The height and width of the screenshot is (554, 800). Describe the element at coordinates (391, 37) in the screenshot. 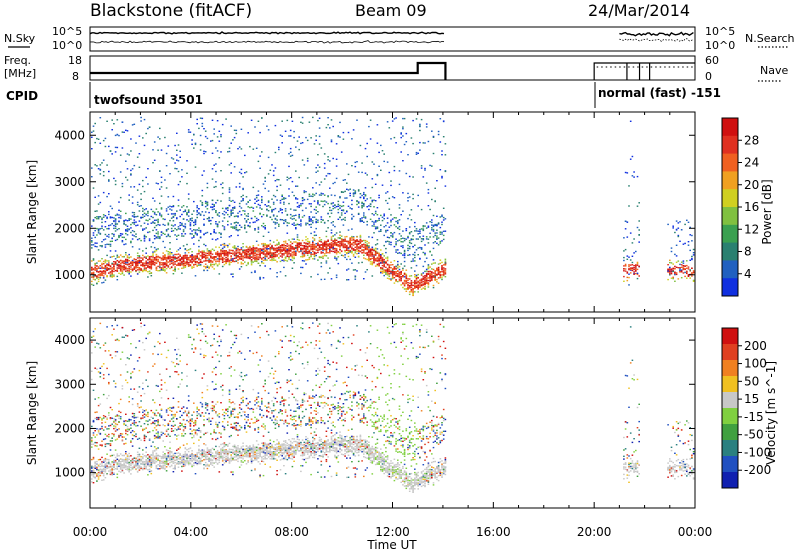

I see `noise-traces` at that location.